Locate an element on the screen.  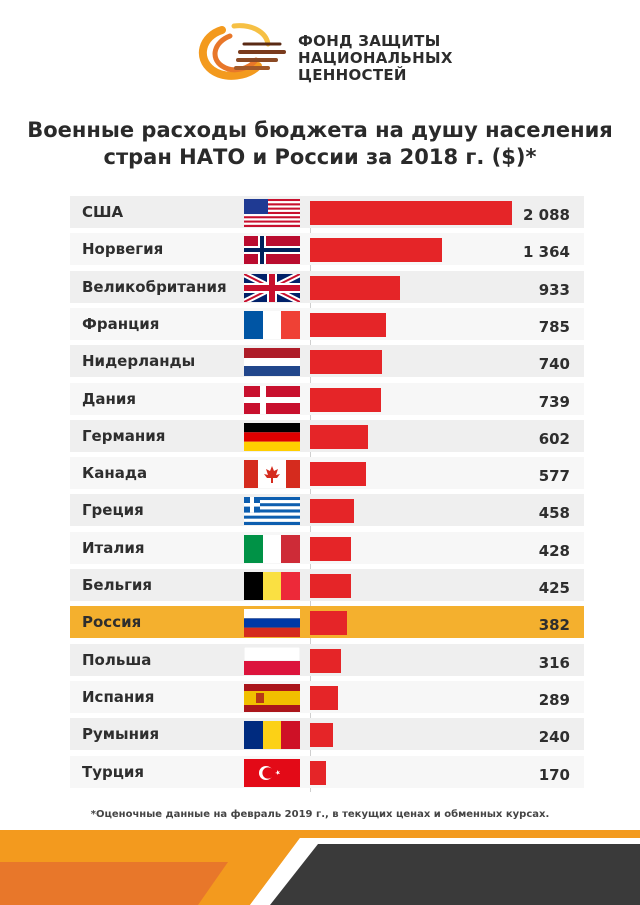
france-flag-icon is located at coordinates (272, 324).